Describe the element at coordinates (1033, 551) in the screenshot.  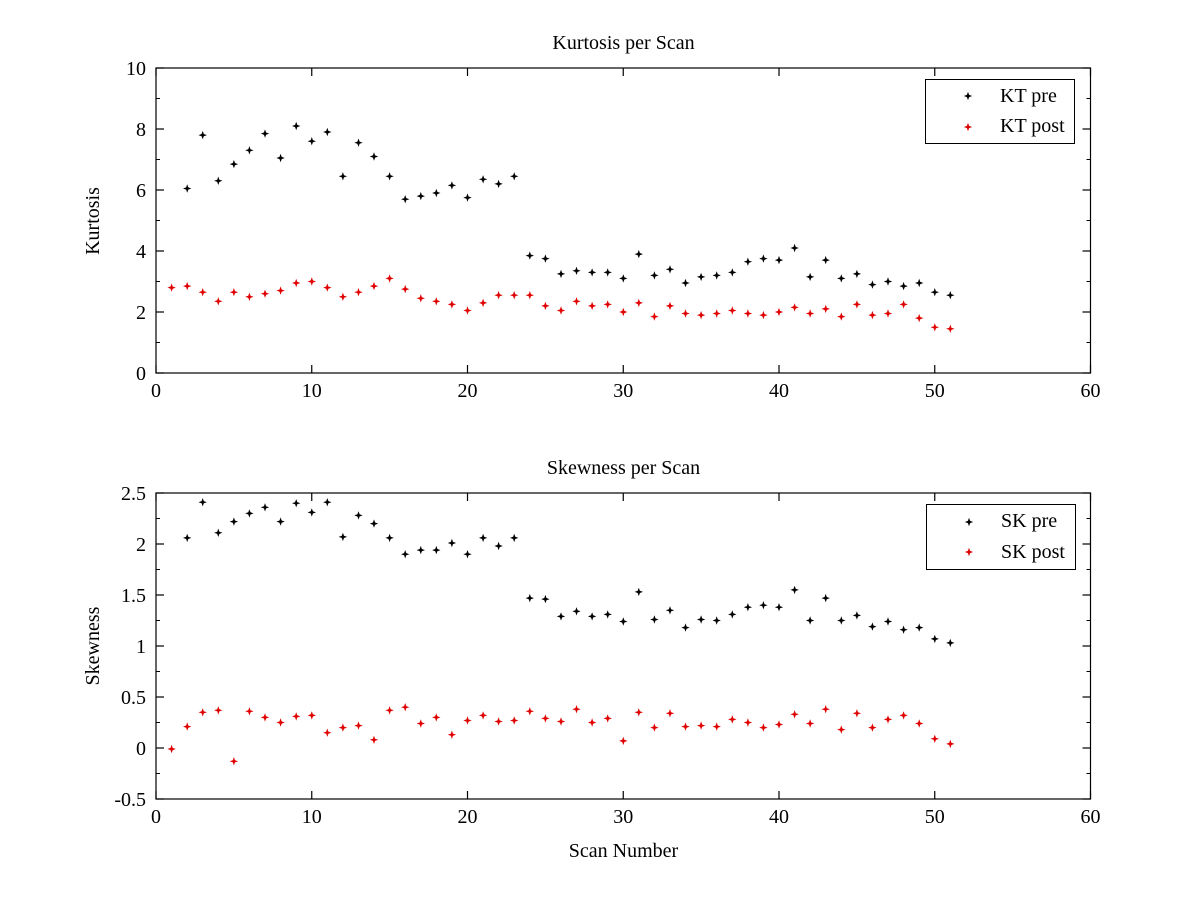
I see `legend-label: SK post` at that location.